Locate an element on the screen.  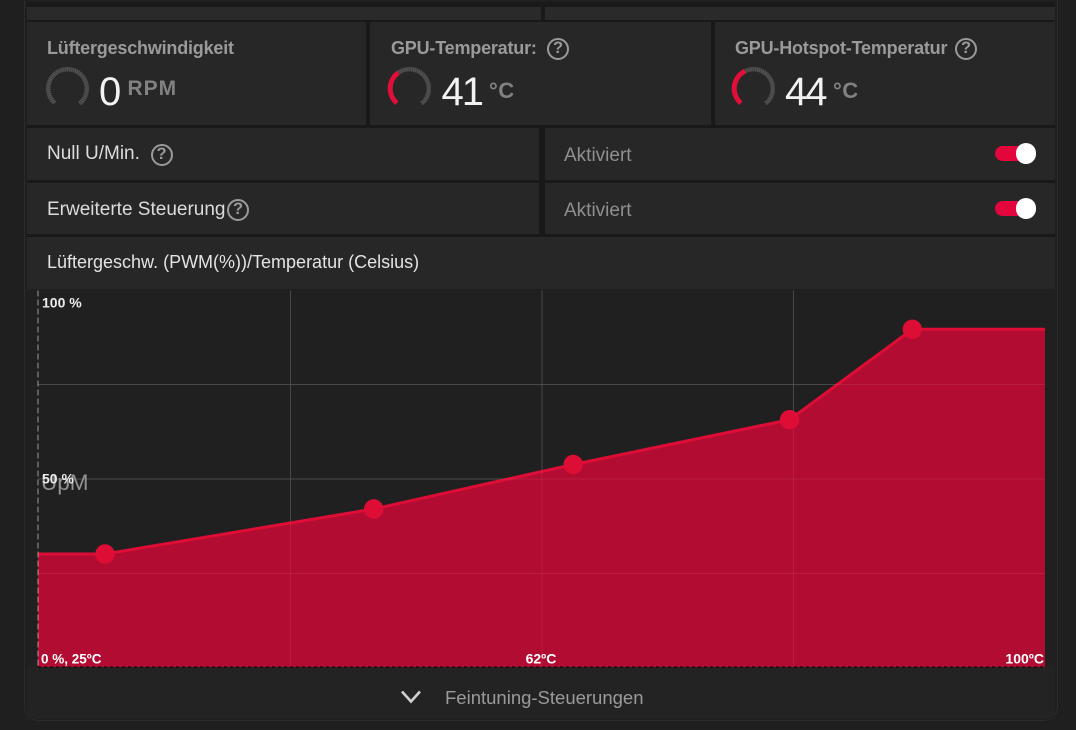
svg-text: 100ºC is located at coordinates (1024, 659).